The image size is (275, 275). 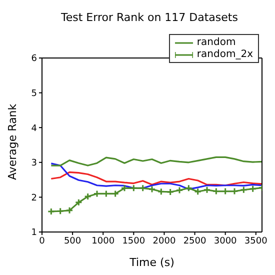 I want to click on y-tick-label: 1, so click(x=34, y=233).